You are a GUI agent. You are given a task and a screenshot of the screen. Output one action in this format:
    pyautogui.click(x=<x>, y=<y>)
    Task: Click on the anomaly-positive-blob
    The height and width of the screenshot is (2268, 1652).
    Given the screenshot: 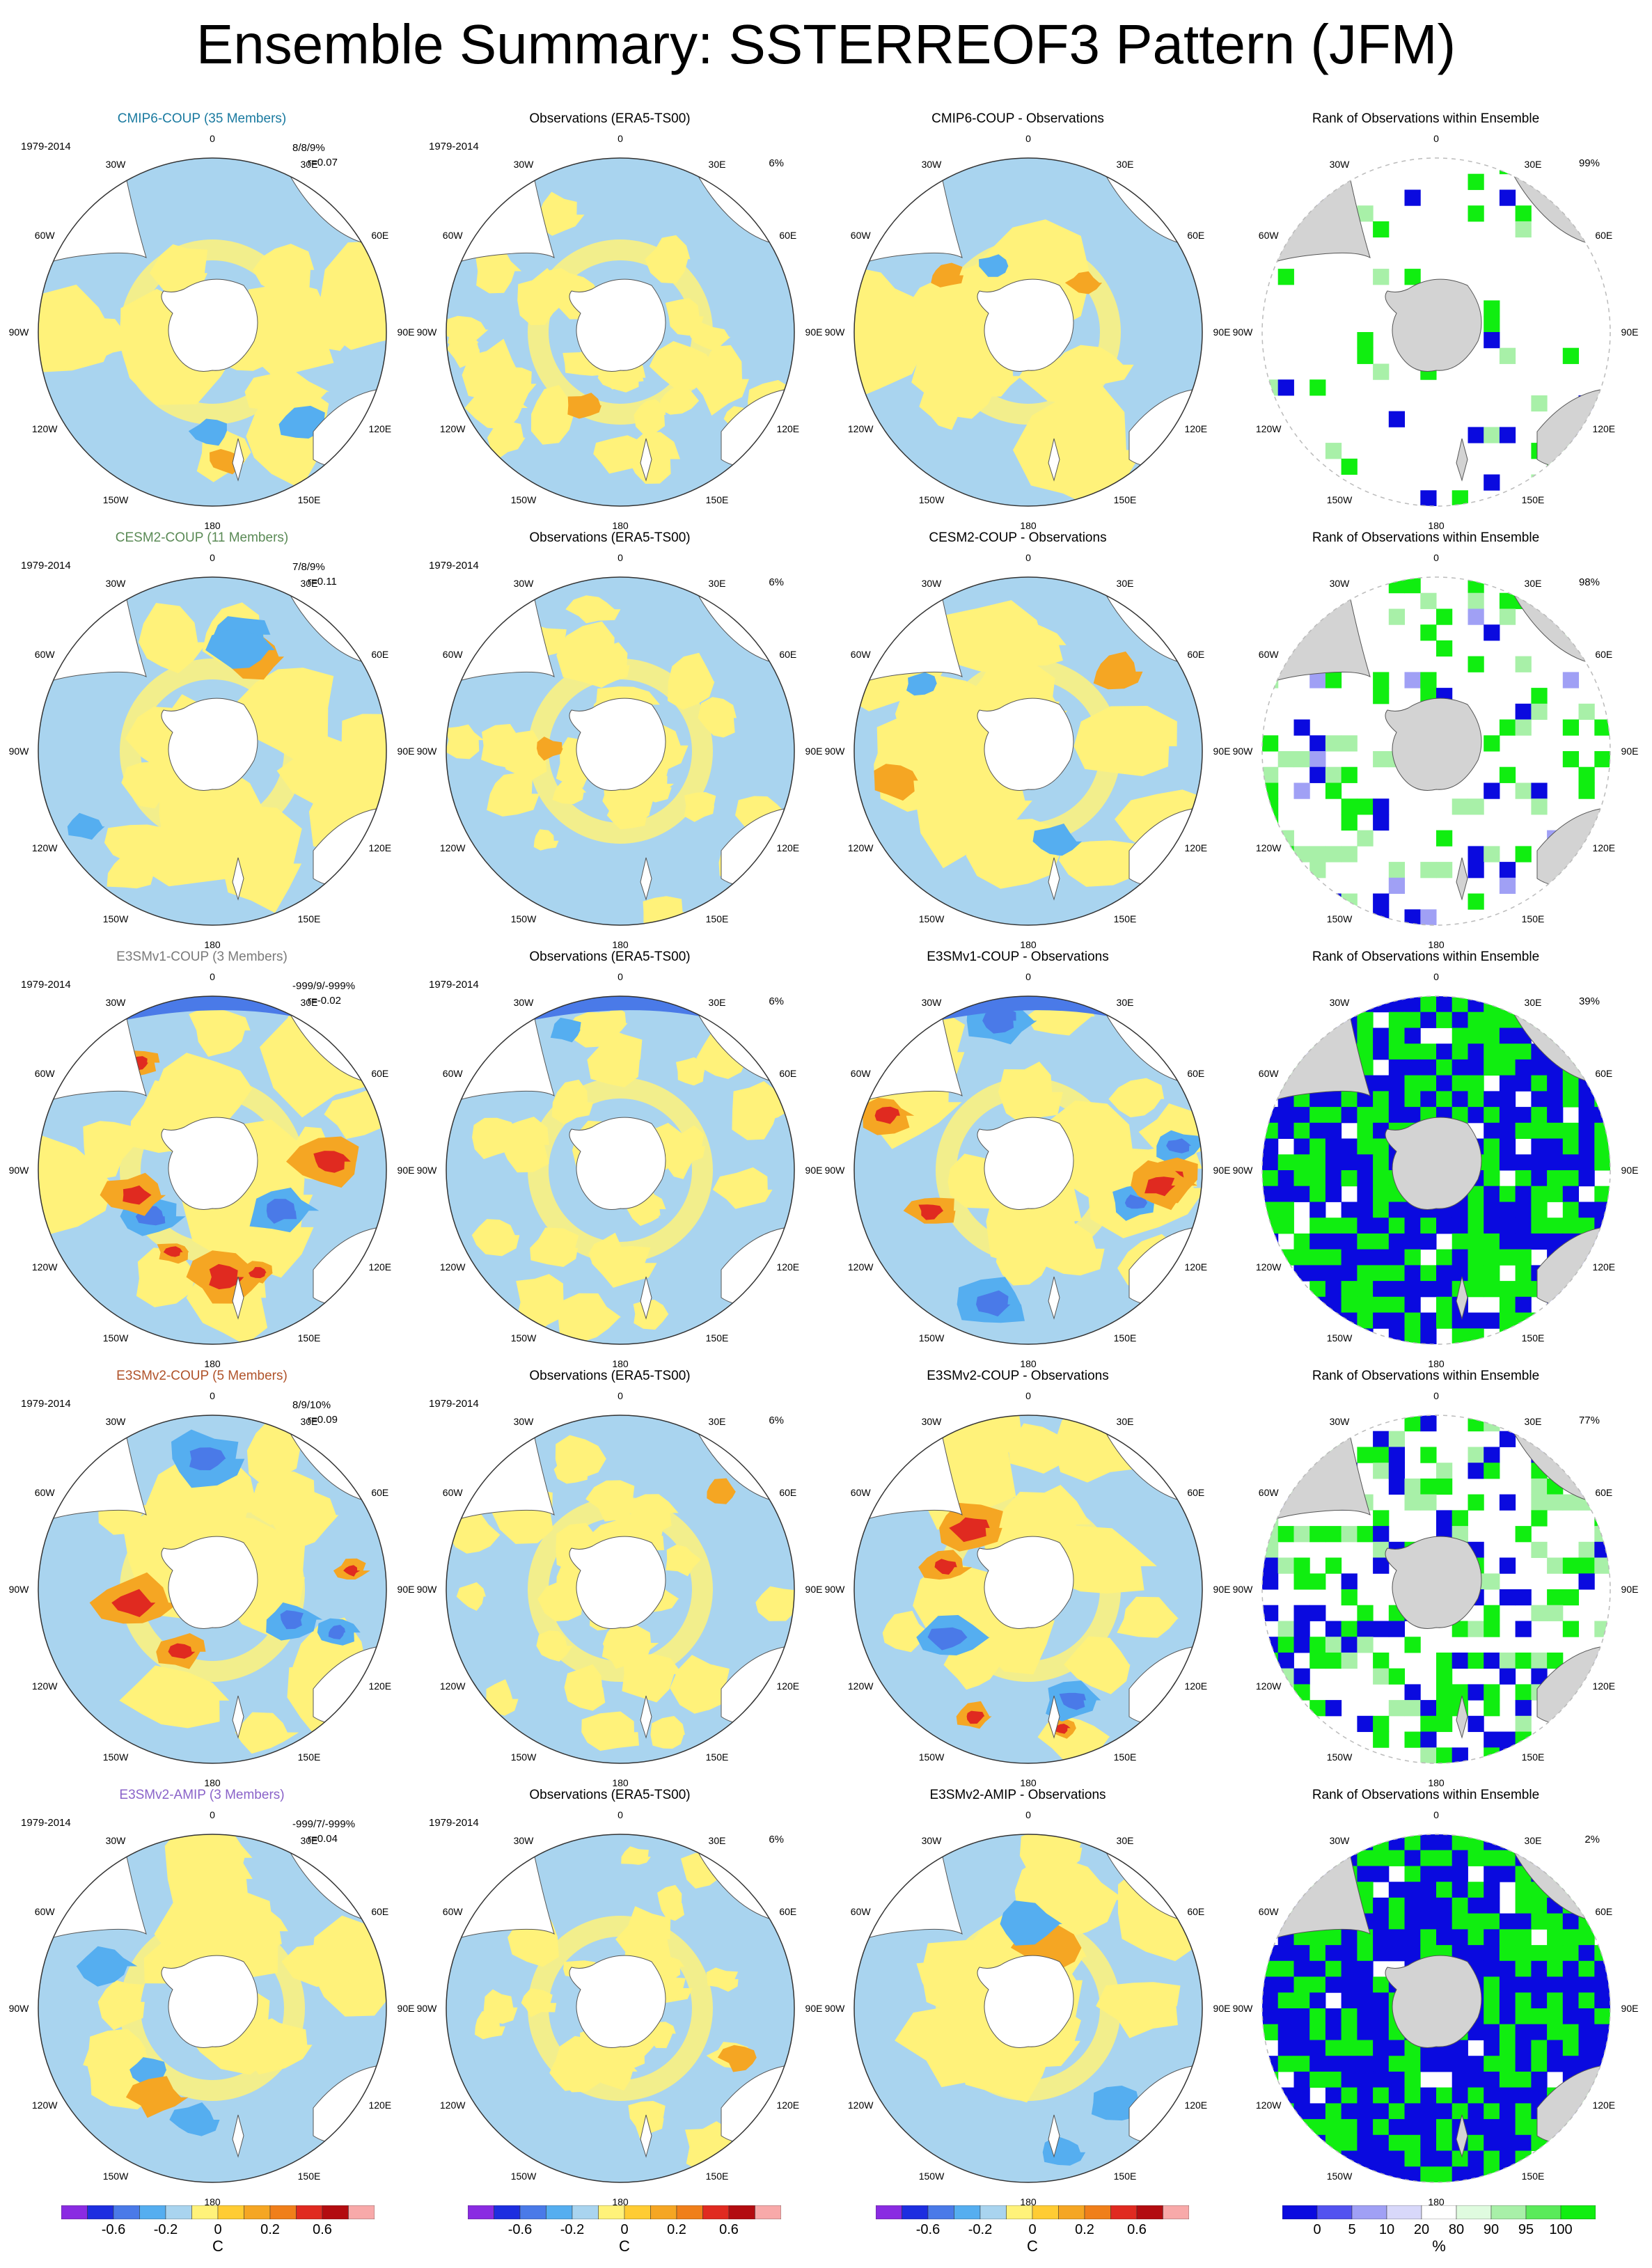 What is the action you would take?
    pyautogui.click(x=1136, y=1098)
    